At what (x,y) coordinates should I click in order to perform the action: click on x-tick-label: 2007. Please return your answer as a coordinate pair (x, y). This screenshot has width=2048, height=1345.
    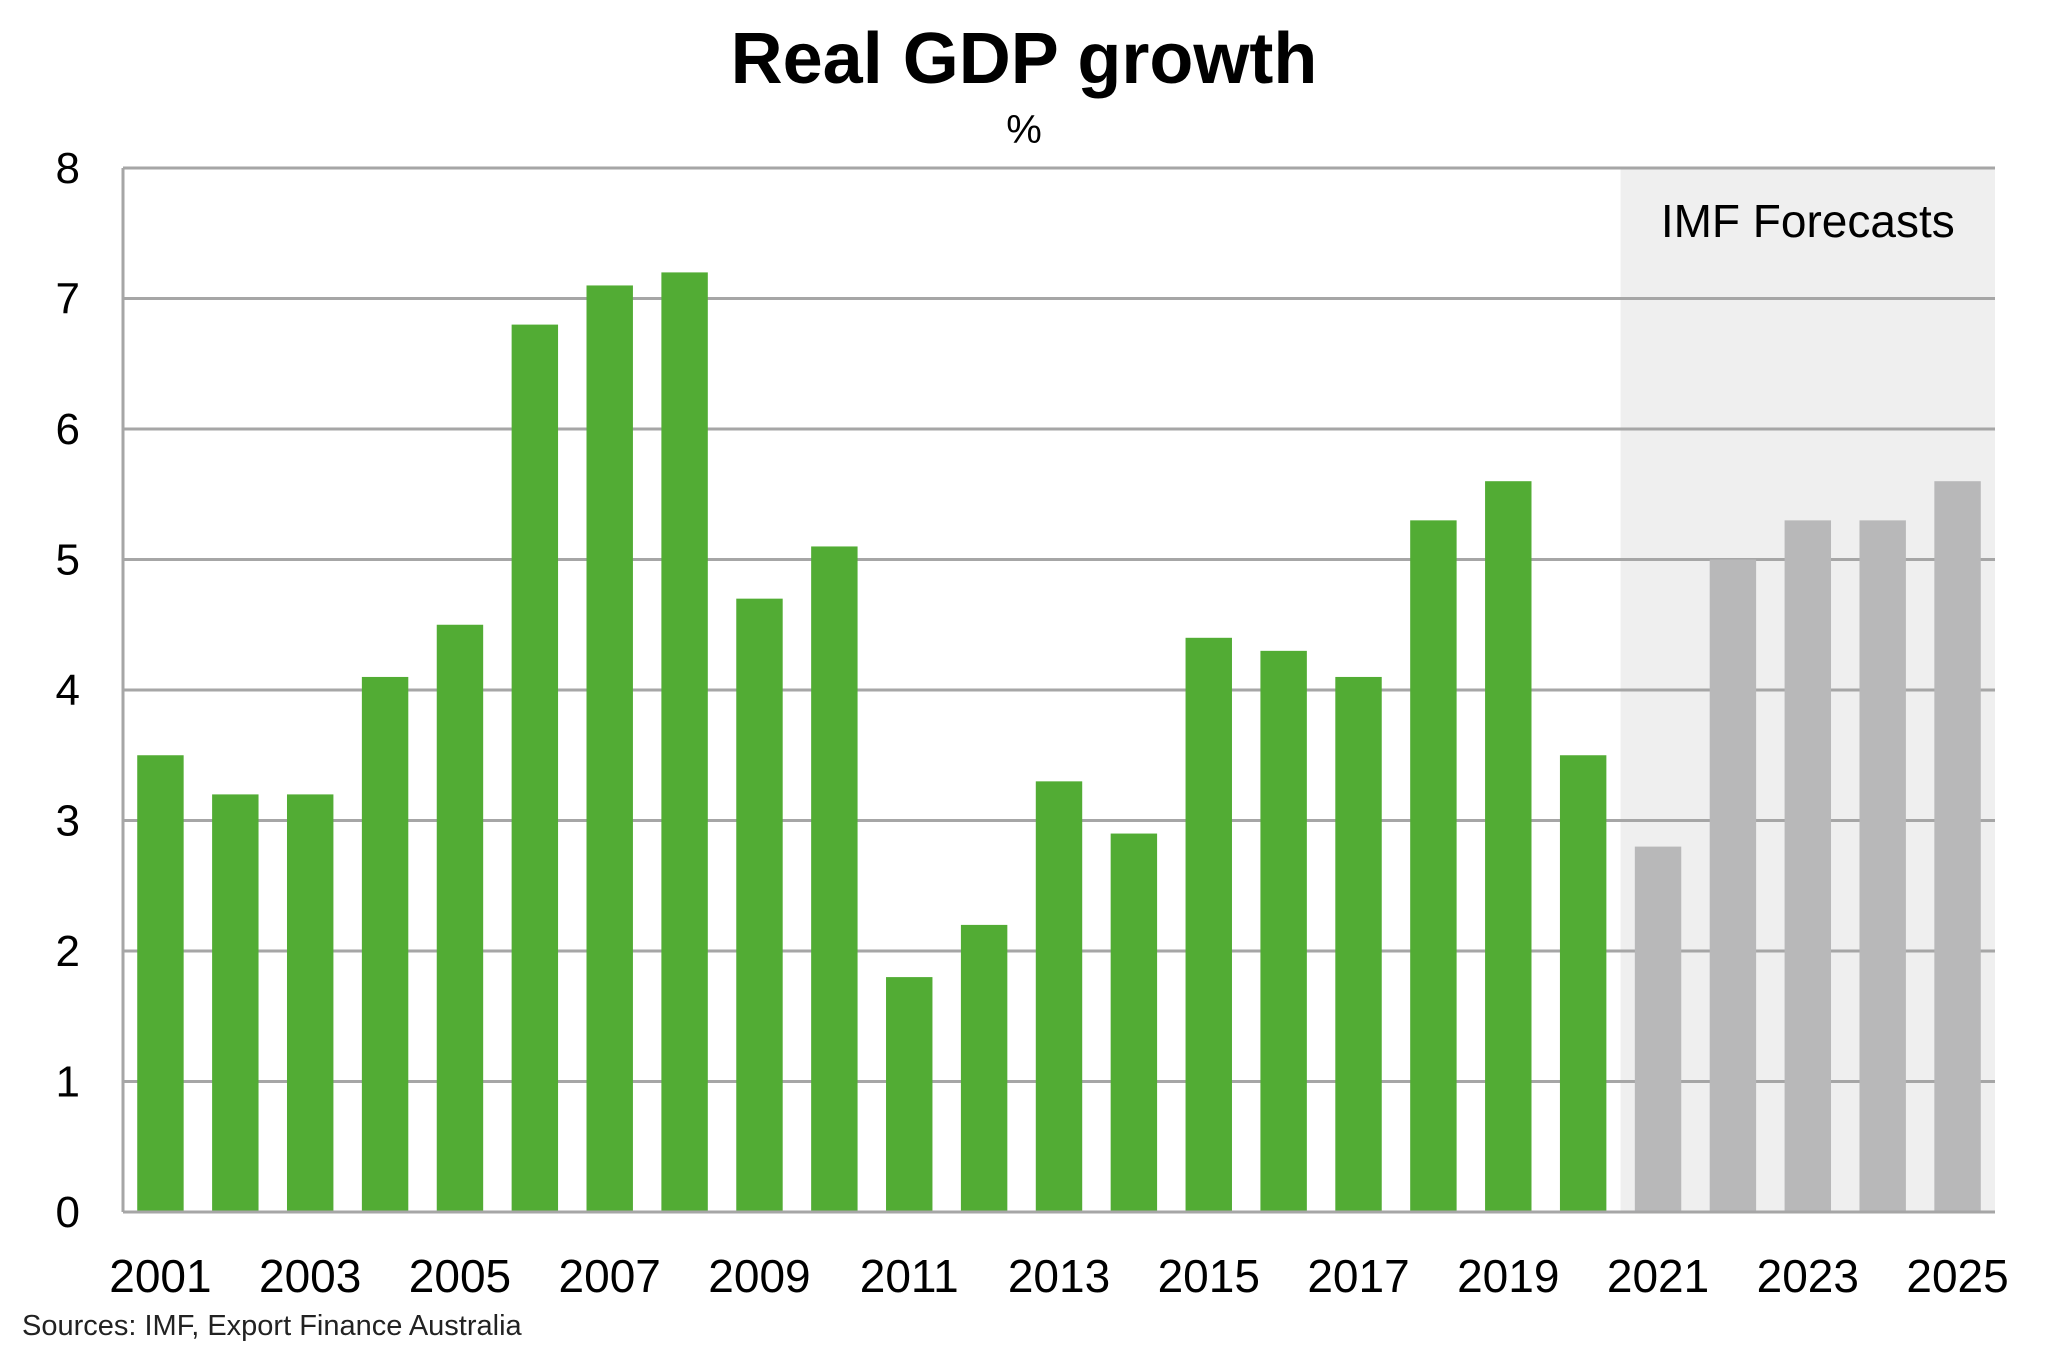
    Looking at the image, I should click on (610, 1276).